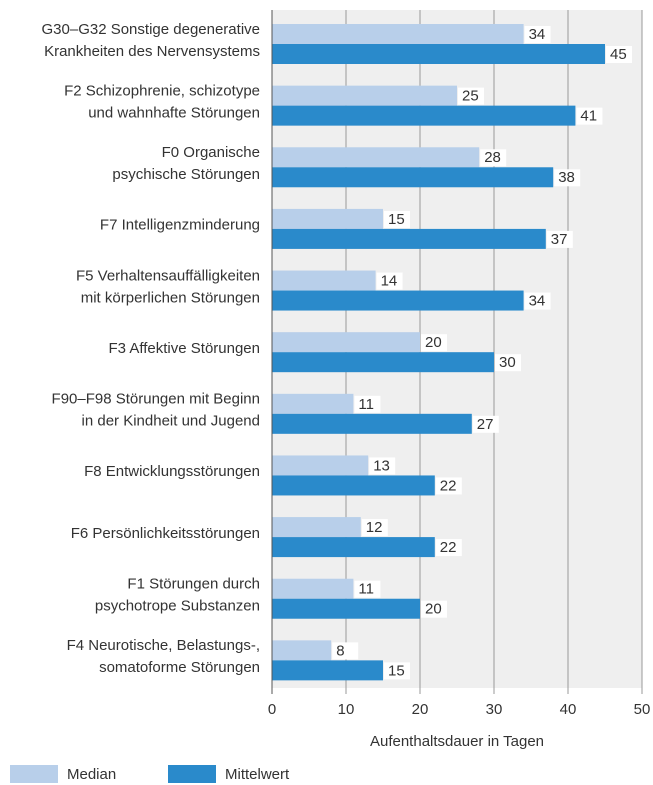 The width and height of the screenshot is (653, 785). What do you see at coordinates (152, 51) in the screenshot?
I see `y-tick-label: Krankheiten des Nervensystems` at bounding box center [152, 51].